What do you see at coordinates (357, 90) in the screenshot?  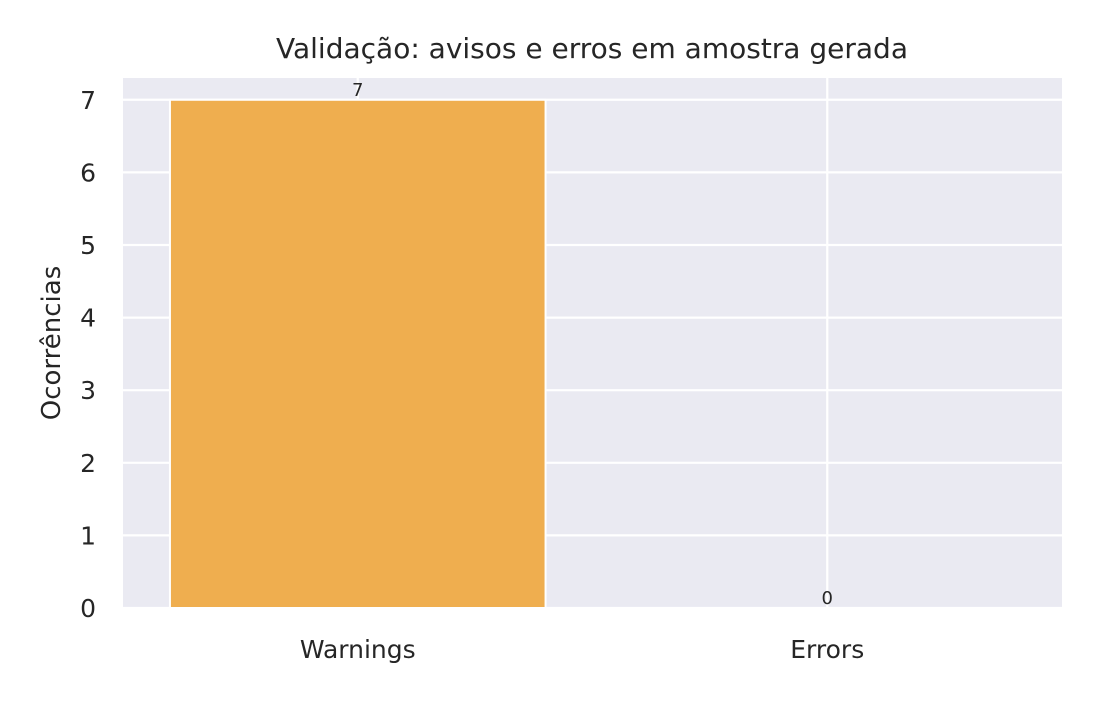 I see `data-label: 7` at bounding box center [357, 90].